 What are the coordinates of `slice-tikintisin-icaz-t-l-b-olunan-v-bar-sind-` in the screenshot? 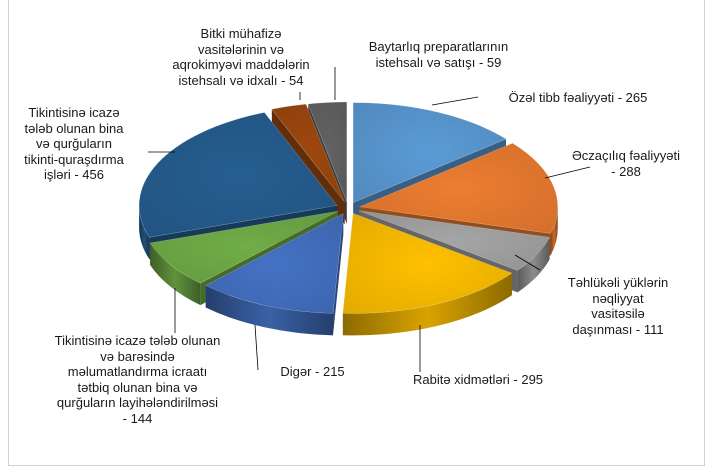 It's located at (243, 247).